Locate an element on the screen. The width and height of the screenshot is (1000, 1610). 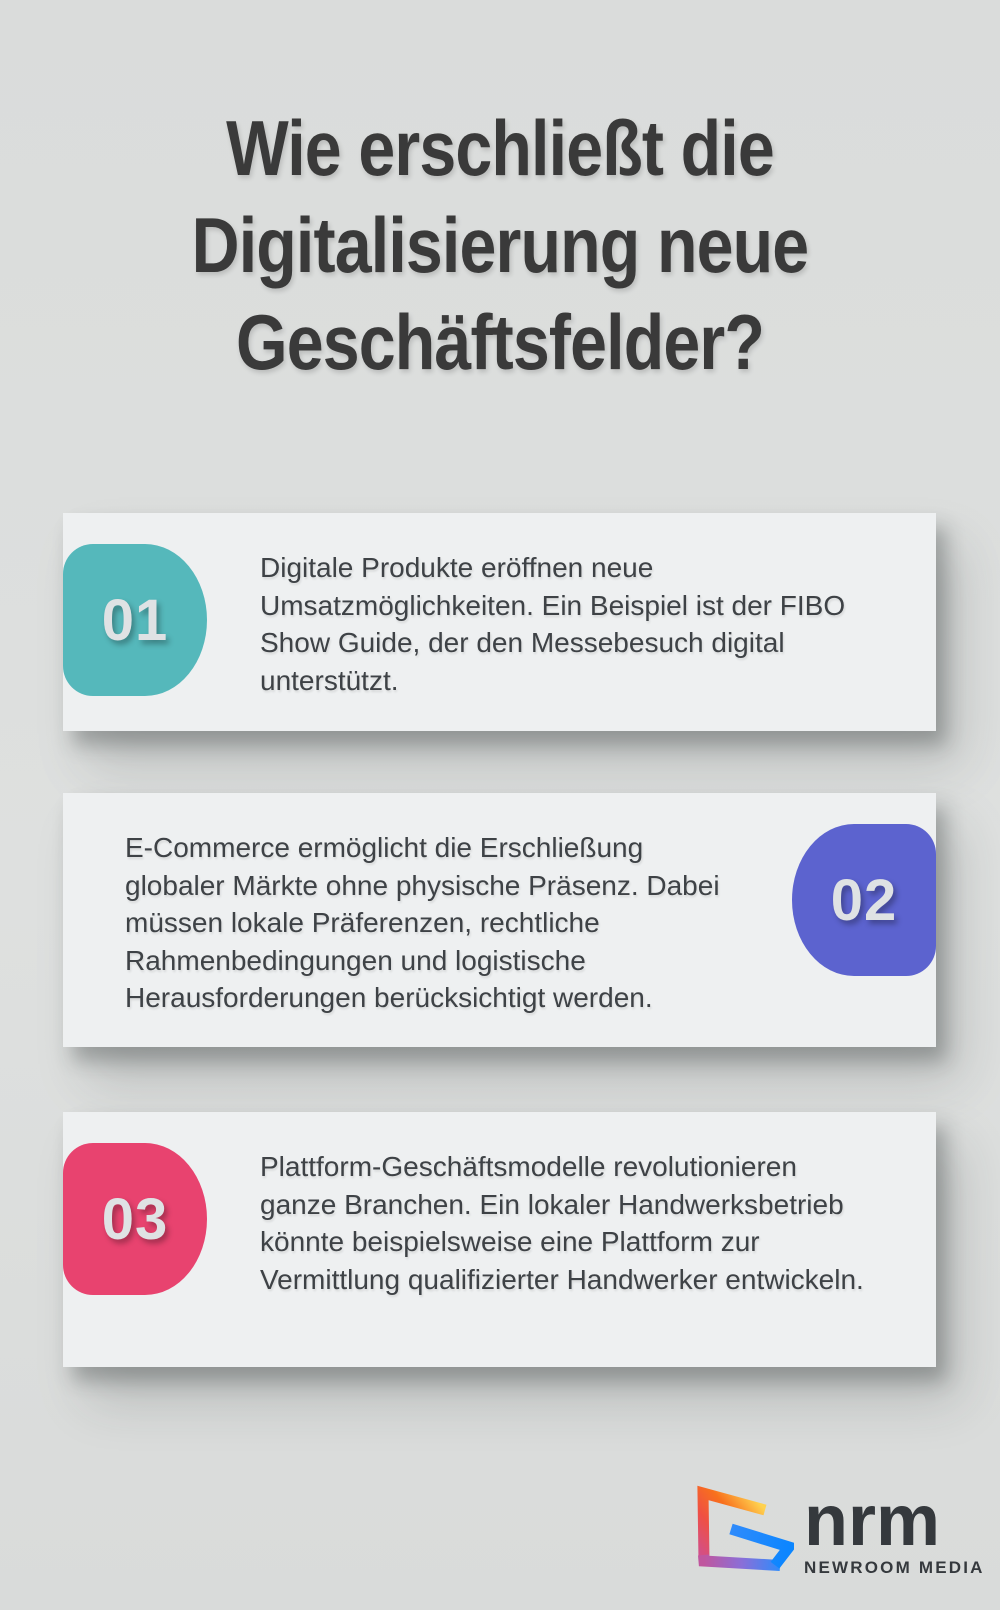
logo-text-block: nrm NEWROOM MEDIA is located at coordinates (894, 1529).